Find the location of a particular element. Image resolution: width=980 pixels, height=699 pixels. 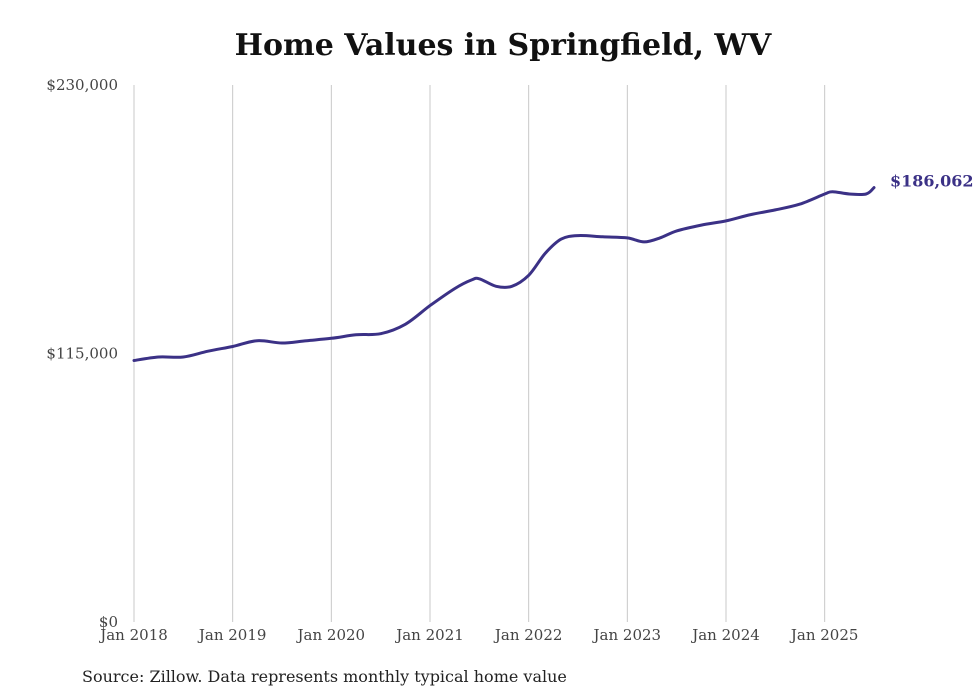

x-tick-label: Jan 2023 is located at coordinates (627, 635).